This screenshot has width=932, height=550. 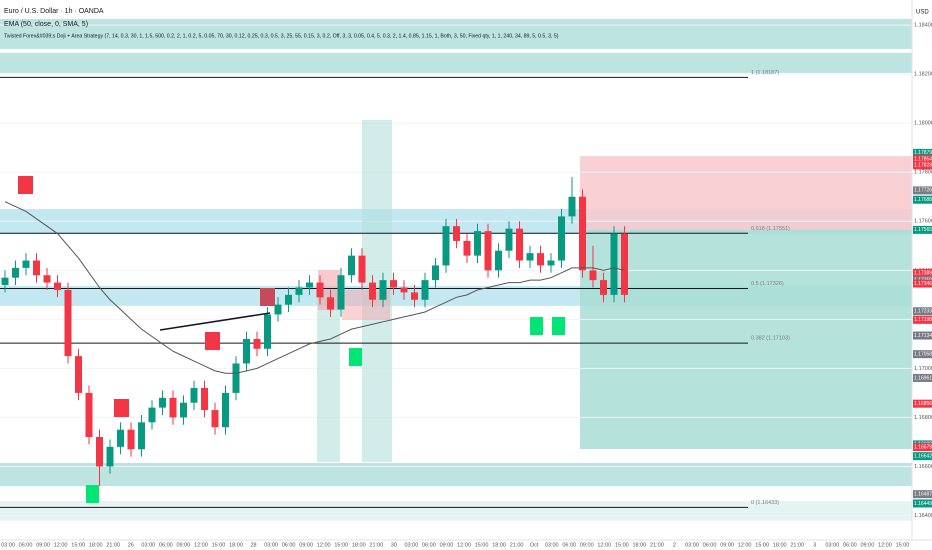 What do you see at coordinates (923, 173) in the screenshot?
I see `y-tick-label: 1.17800` at bounding box center [923, 173].